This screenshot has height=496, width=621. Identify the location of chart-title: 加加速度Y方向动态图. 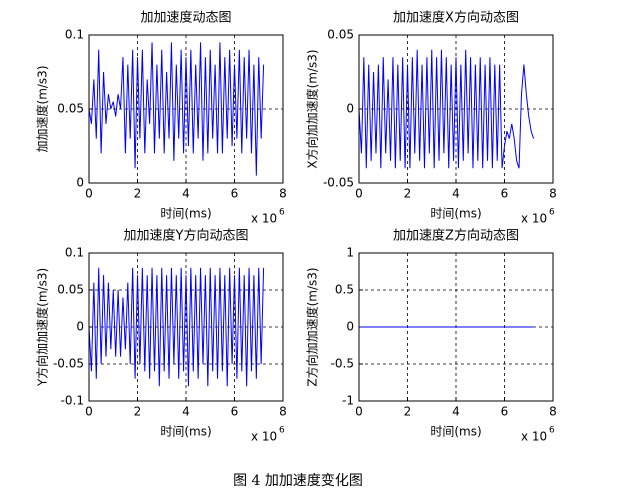
(186, 236).